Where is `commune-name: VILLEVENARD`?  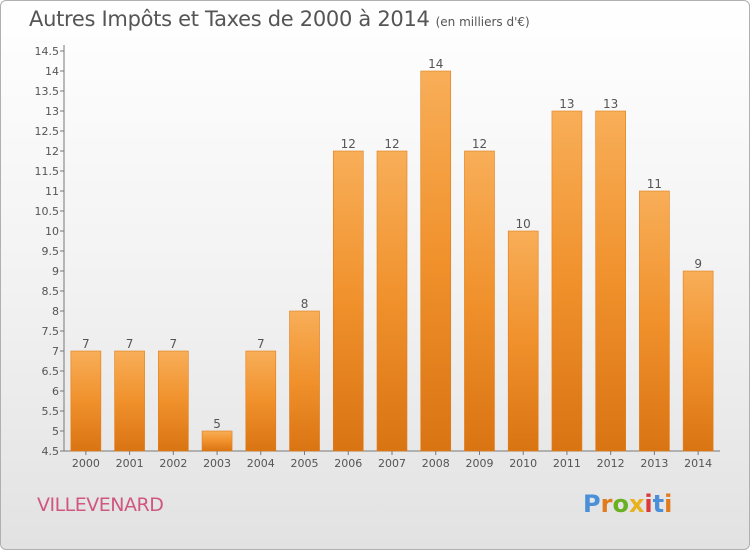 commune-name: VILLEVENARD is located at coordinates (100, 505).